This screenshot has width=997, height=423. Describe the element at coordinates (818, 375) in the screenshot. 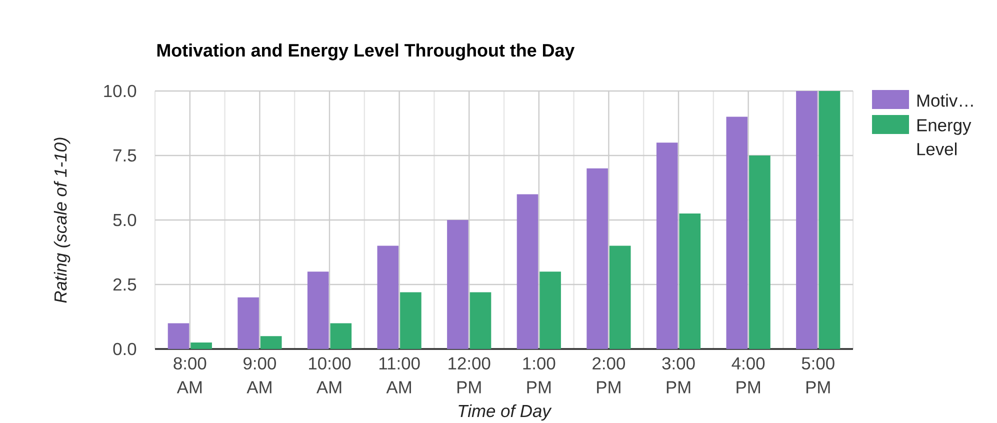

I see `x-tick-label: 5:00 PM` at that location.